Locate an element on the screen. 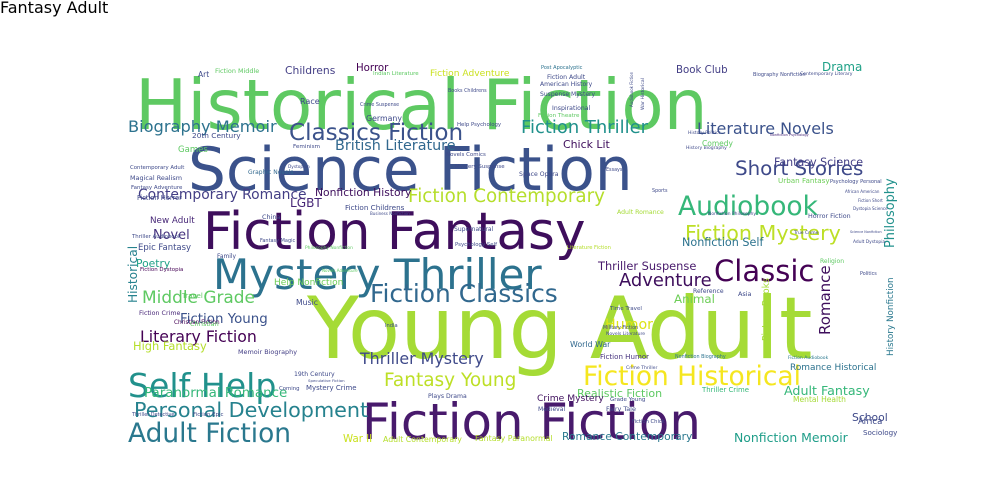 The height and width of the screenshot is (500, 1000). word-89: Speculative Fiction is located at coordinates (326, 380).